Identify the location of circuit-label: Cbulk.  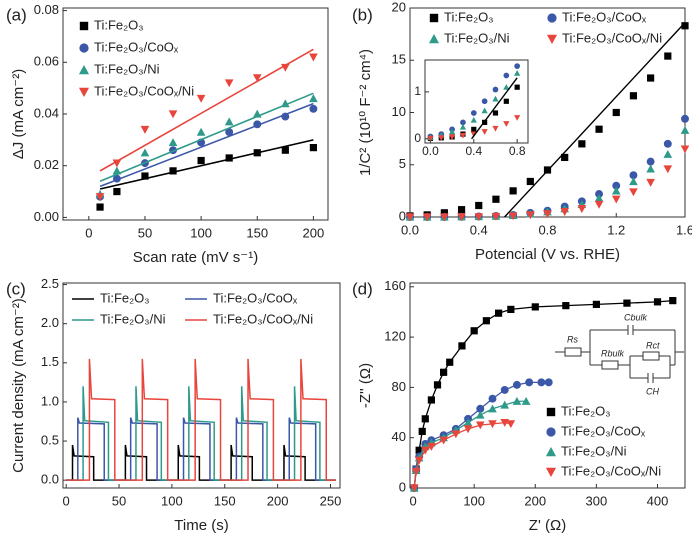
(636, 317).